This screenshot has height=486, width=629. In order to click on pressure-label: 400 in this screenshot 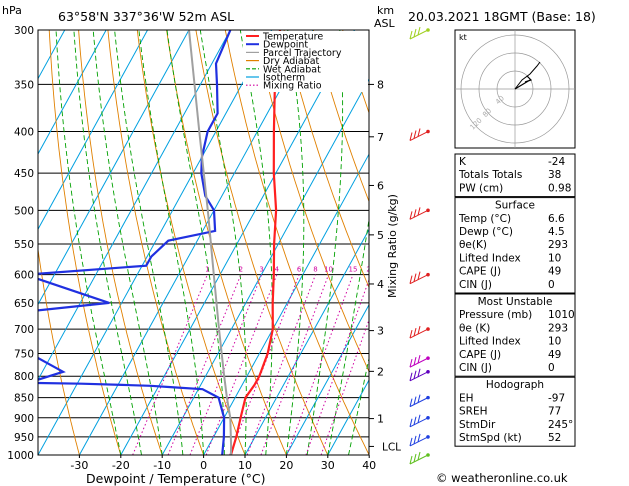, I will do `click(24, 133)`.